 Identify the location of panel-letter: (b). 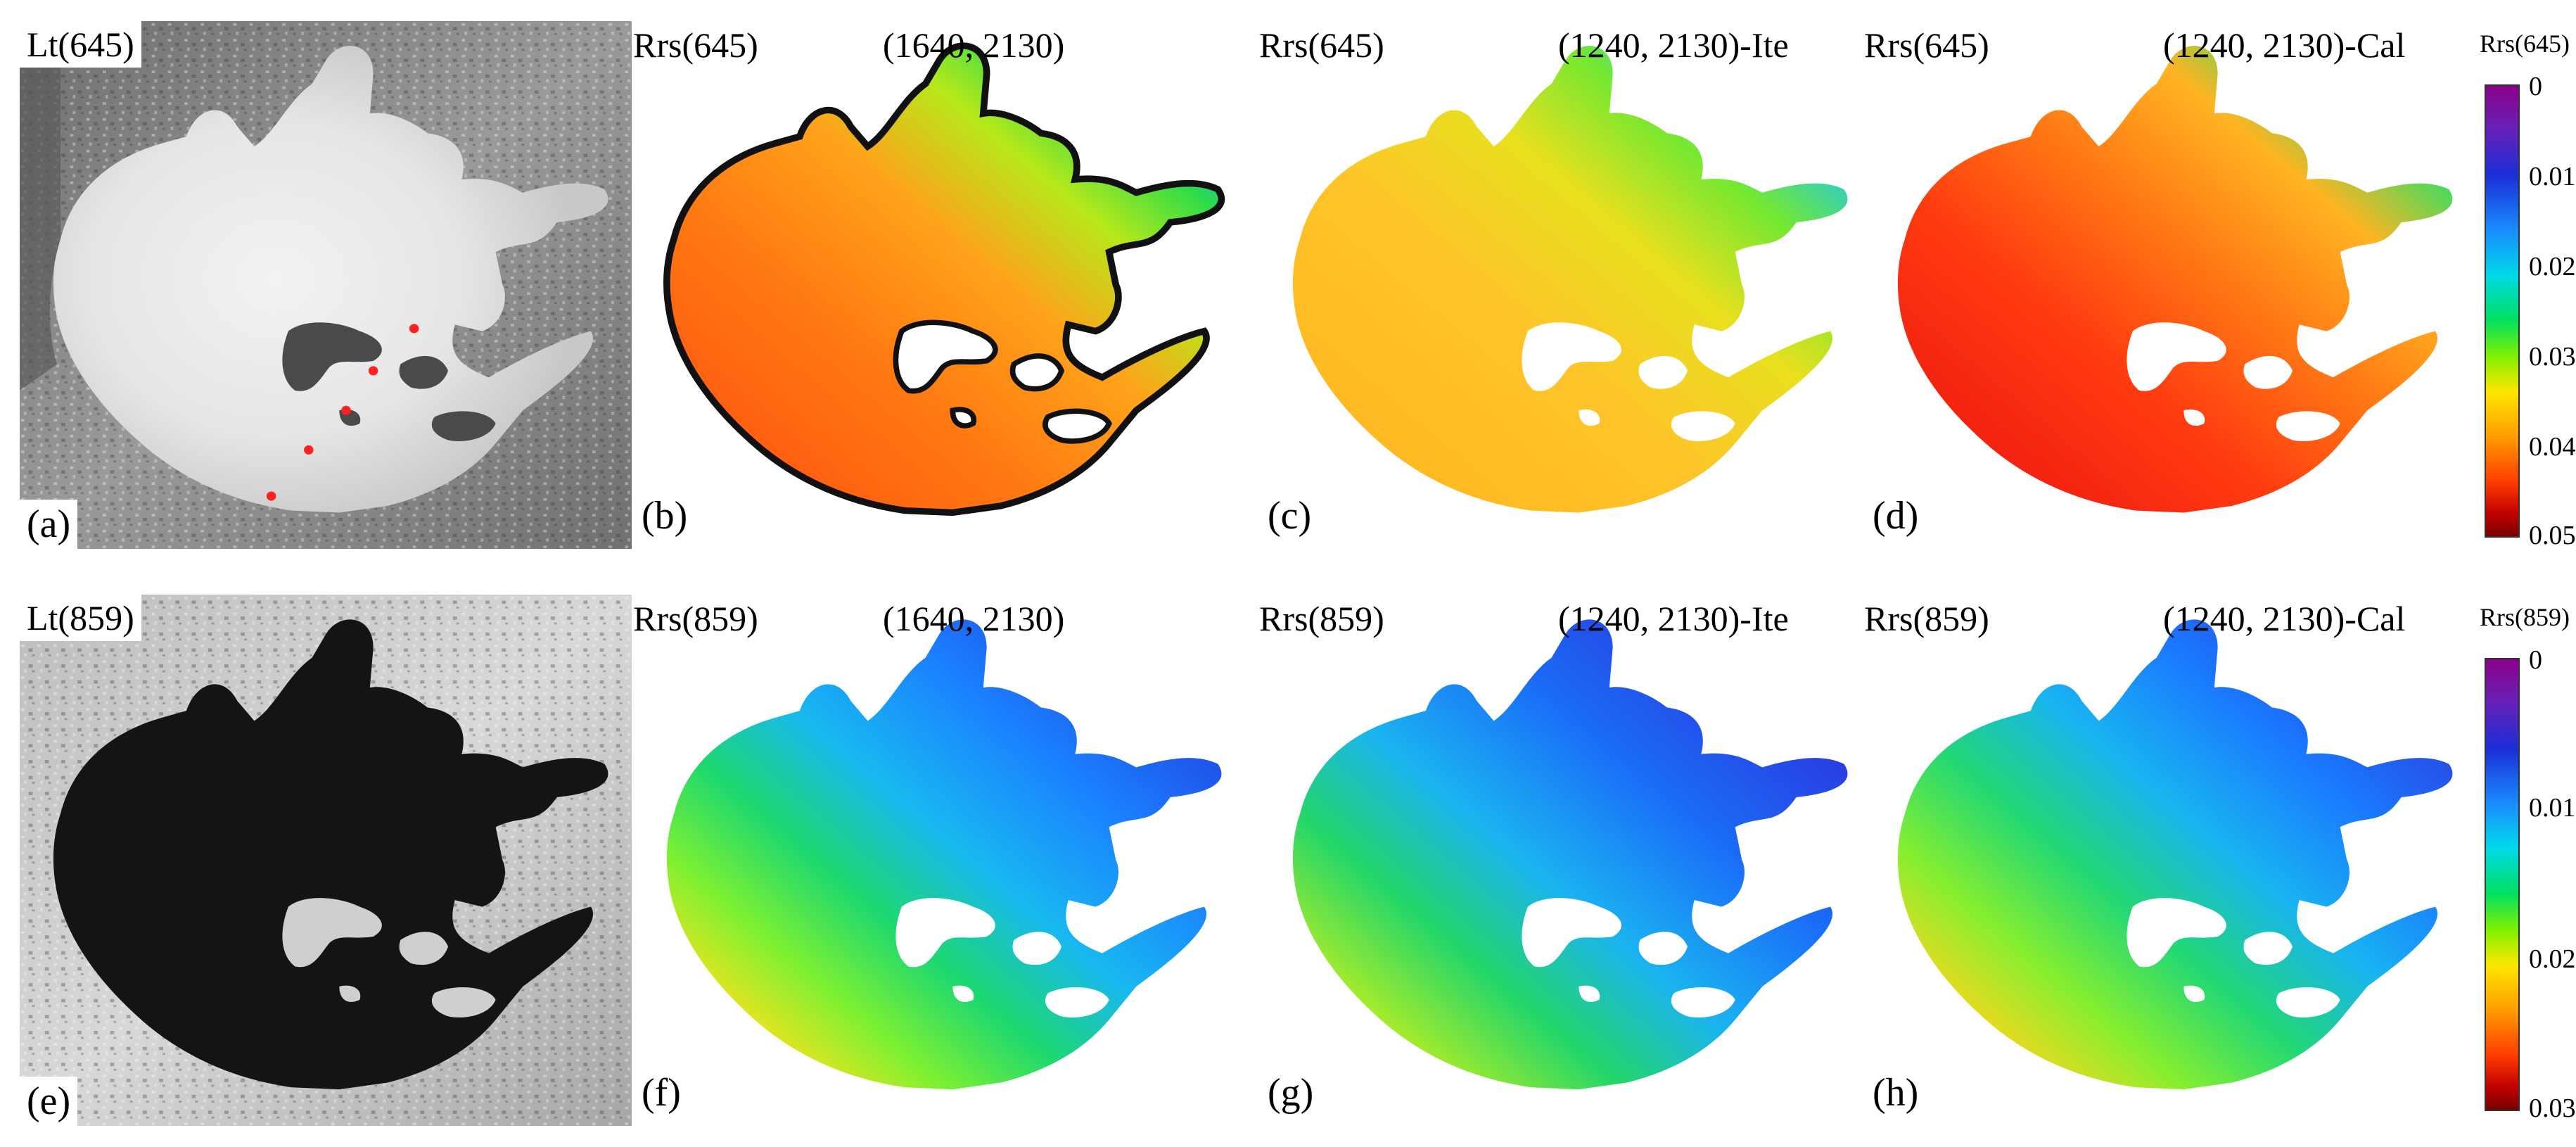
(665, 516).